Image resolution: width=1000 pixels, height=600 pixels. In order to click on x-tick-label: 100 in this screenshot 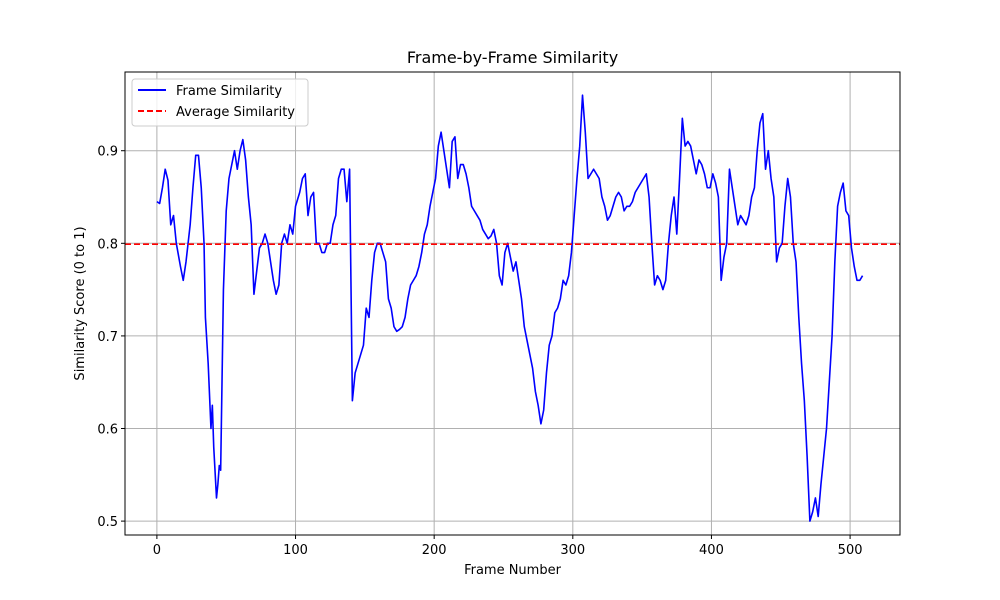, I will do `click(295, 550)`.